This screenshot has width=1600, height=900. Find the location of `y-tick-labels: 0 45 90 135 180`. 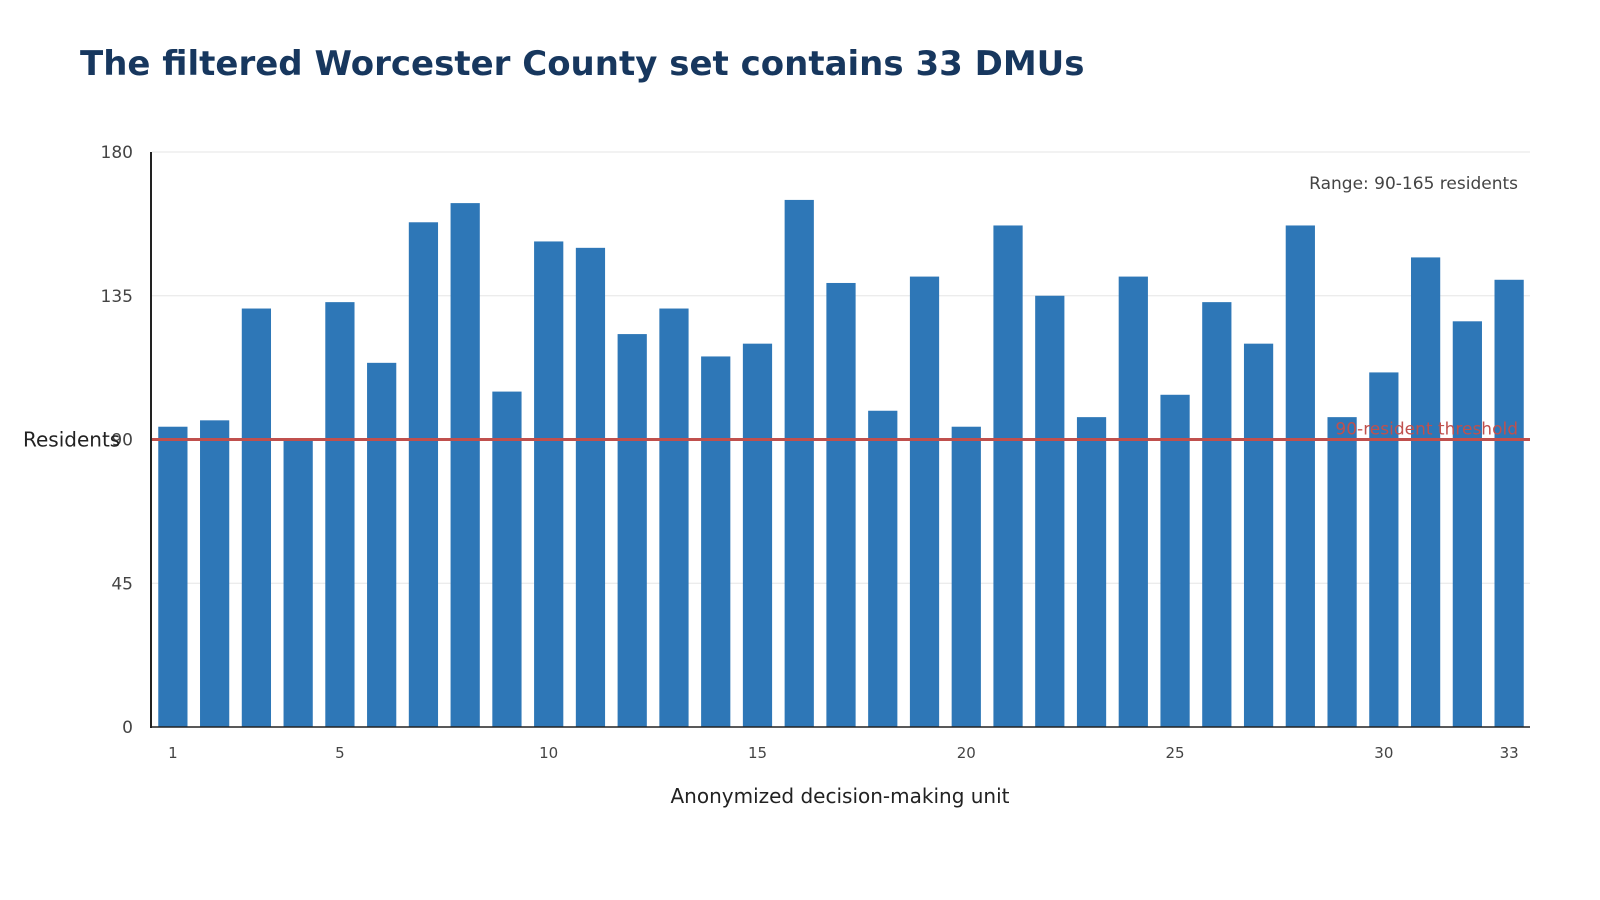

y-tick-labels: 0 45 90 135 180 is located at coordinates (117, 440).